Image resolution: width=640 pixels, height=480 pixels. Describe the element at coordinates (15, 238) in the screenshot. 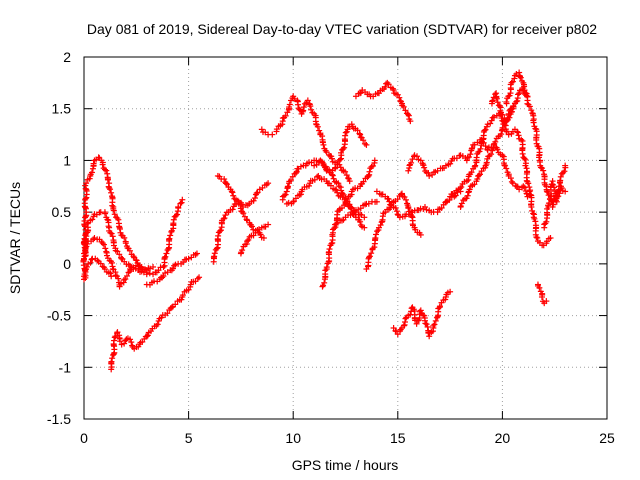

I see `y-axis-label: SDTVAR / TECUs` at that location.